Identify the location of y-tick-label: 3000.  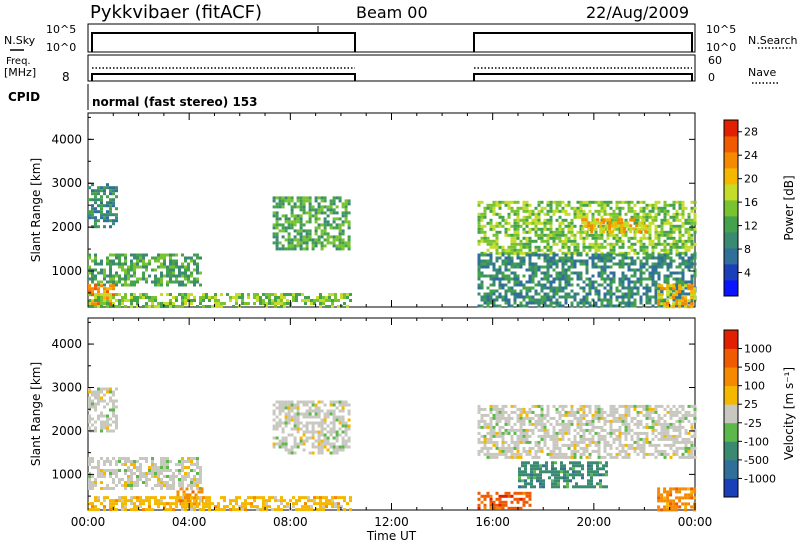
(66, 183).